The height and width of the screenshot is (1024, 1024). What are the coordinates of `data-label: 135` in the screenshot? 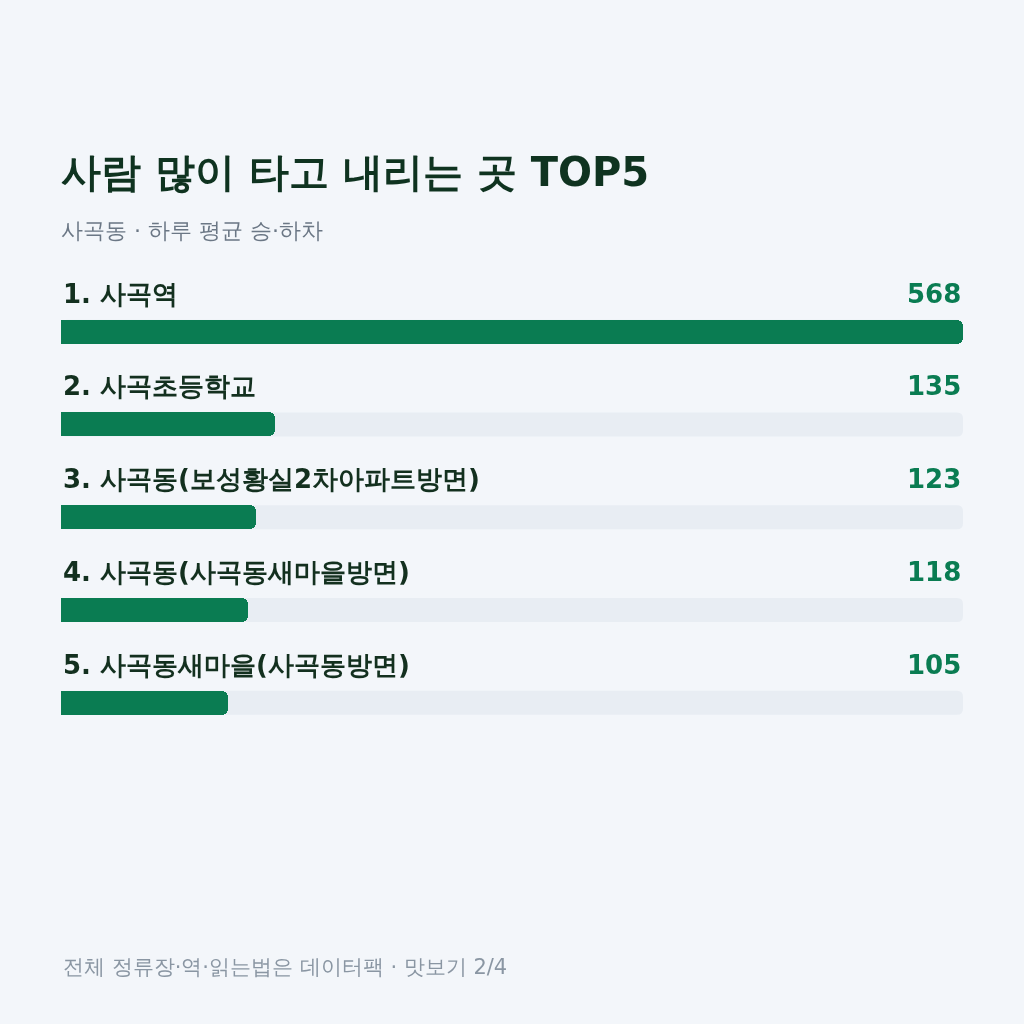 It's located at (934, 386).